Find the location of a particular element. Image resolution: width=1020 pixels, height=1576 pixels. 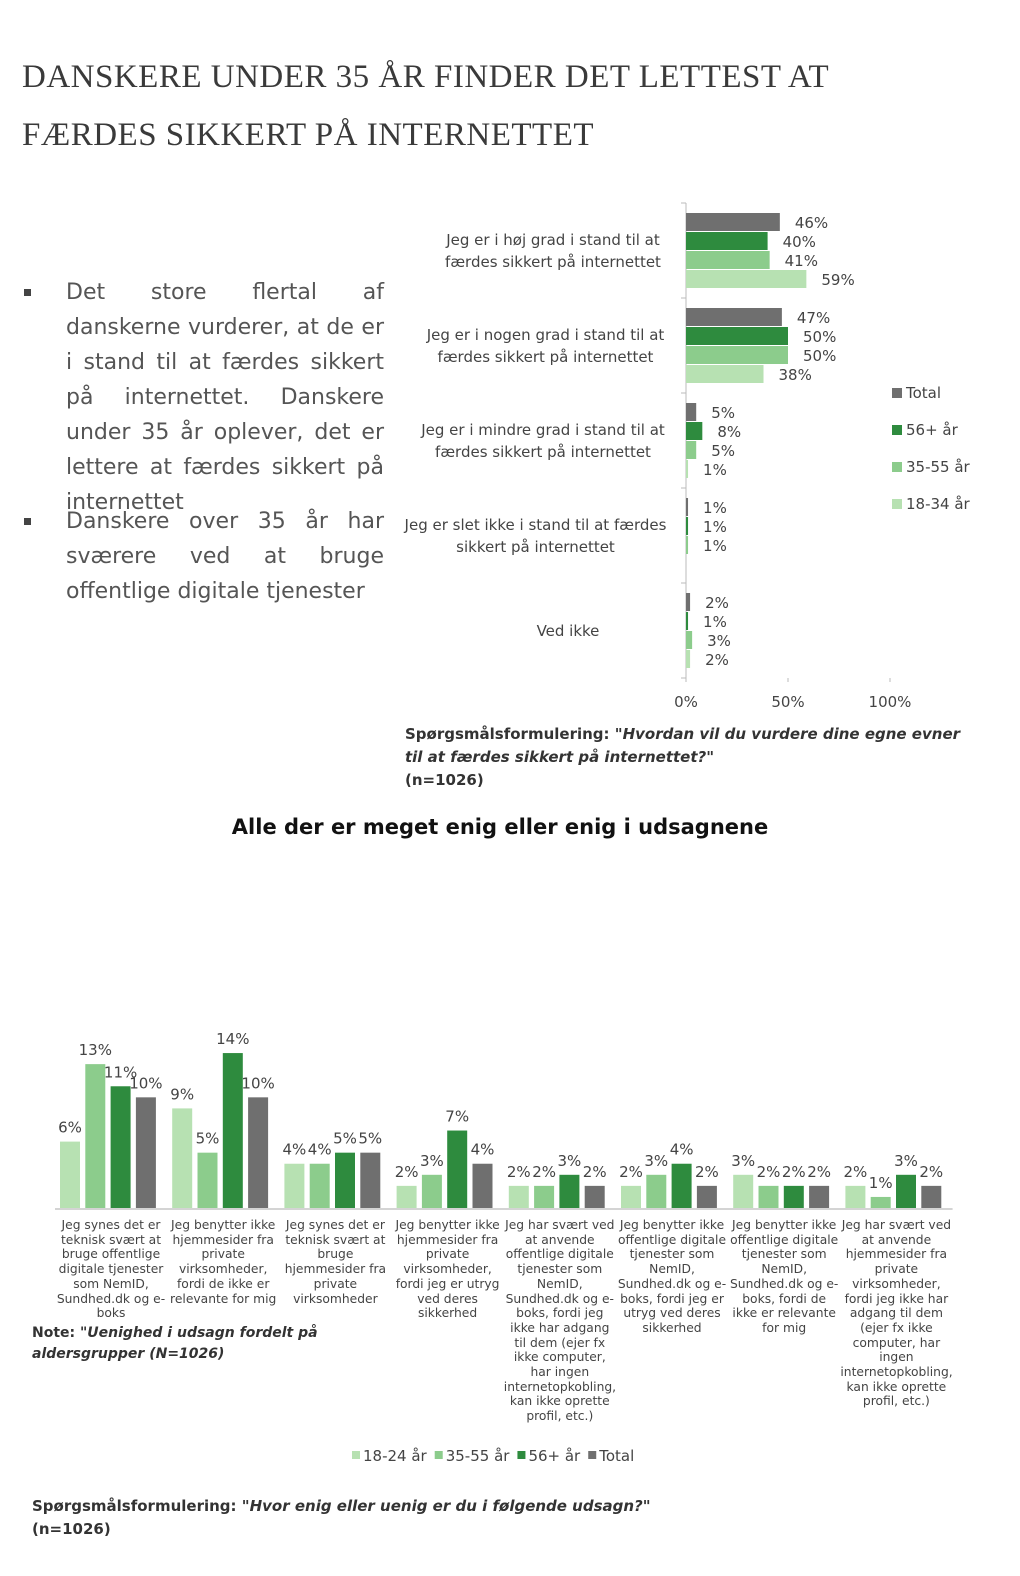

legend-label: 35-55 år is located at coordinates (938, 467).